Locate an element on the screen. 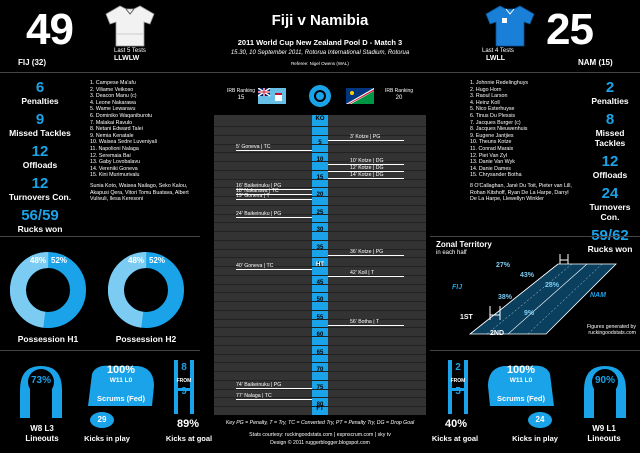 The image size is (640, 453). home-player: 12. Seremaia Bai is located at coordinates (110, 155).